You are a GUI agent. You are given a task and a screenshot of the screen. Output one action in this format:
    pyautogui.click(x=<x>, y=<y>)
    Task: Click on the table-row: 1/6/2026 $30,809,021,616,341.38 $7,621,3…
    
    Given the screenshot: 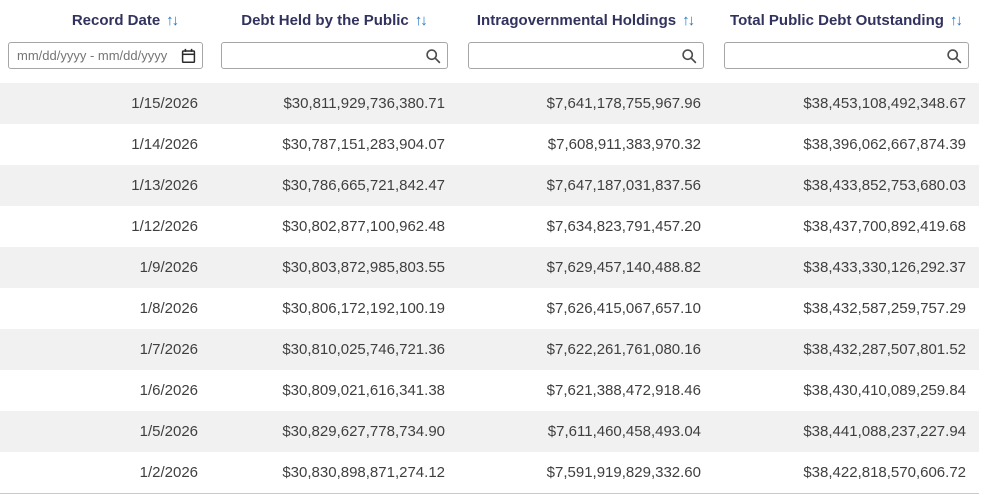 What is the action you would take?
    pyautogui.click(x=489, y=390)
    